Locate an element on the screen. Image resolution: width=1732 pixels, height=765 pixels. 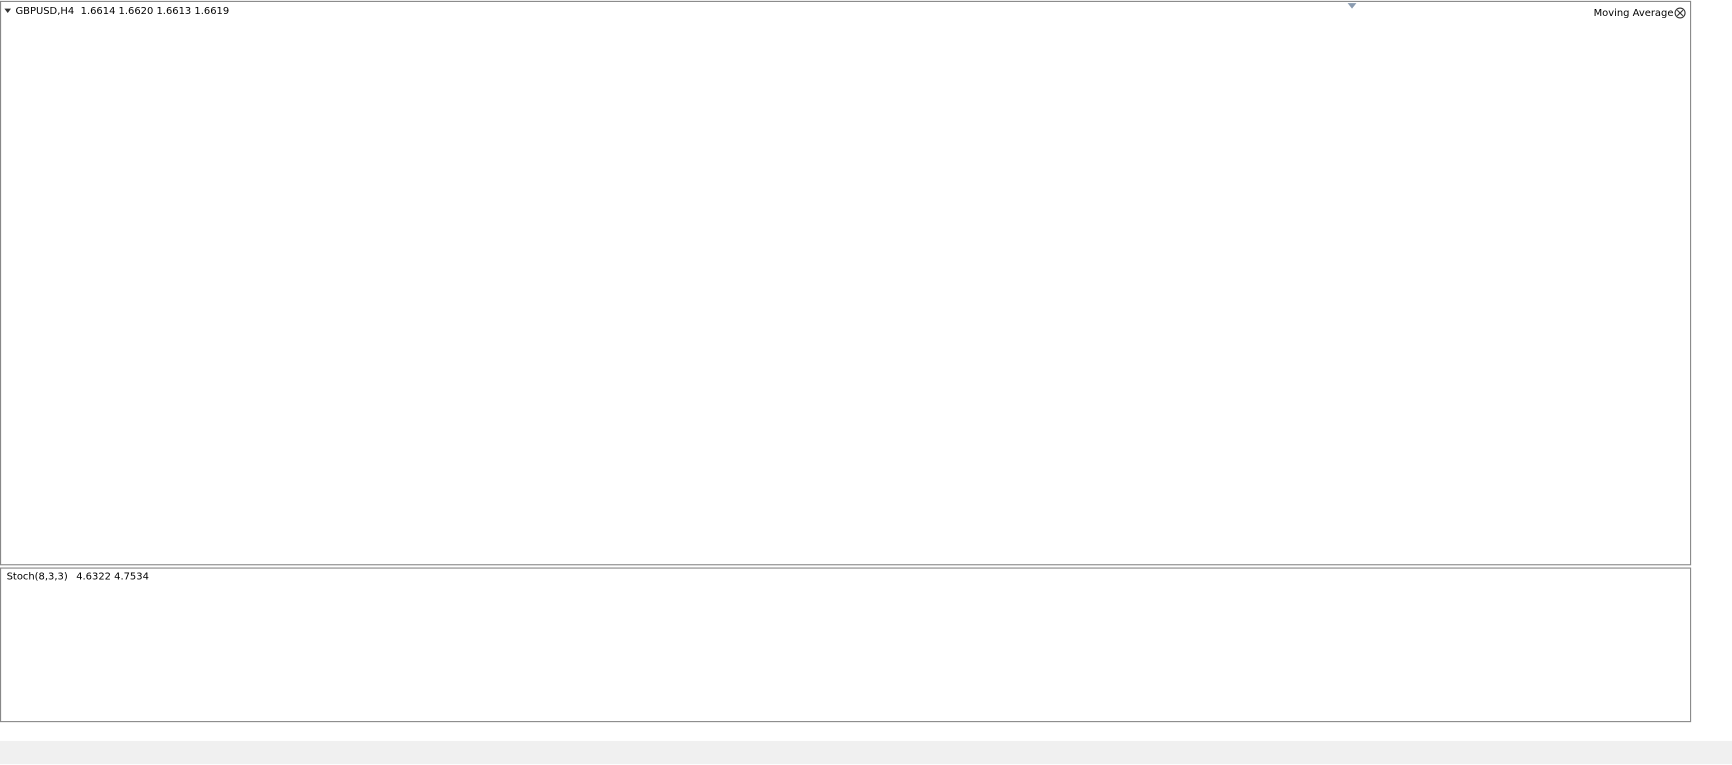
stoch-values: 4.6322 4.7534 is located at coordinates (112, 576).